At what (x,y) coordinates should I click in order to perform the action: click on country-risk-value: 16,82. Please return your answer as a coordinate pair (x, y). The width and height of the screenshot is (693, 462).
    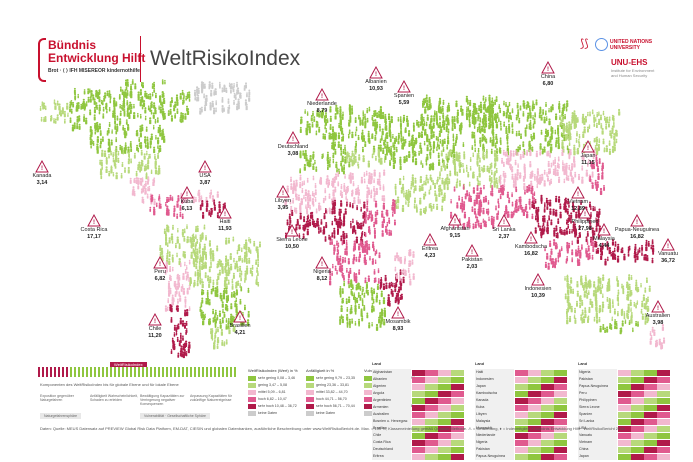
    Looking at the image, I should click on (531, 253).